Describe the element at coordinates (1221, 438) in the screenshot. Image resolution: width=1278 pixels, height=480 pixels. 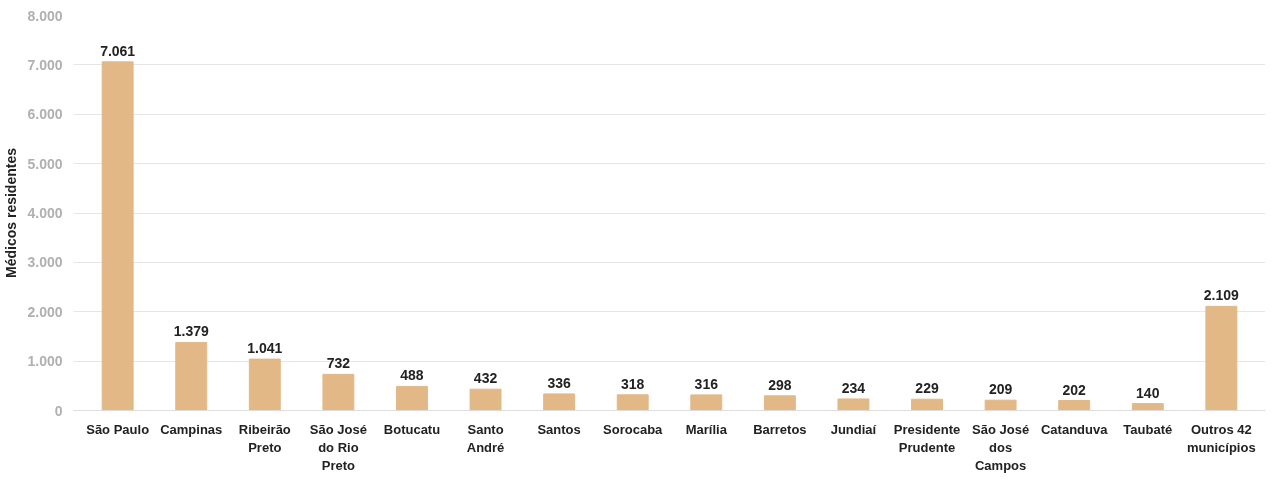
I see `x-tick-label: Outros 42 municípios` at that location.